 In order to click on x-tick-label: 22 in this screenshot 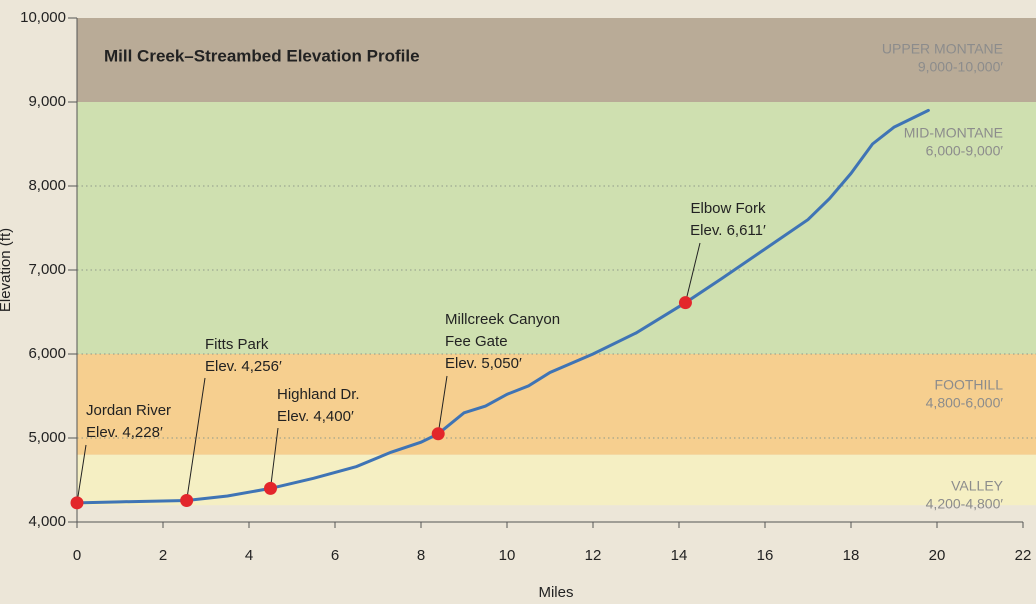, I will do `click(1023, 555)`.